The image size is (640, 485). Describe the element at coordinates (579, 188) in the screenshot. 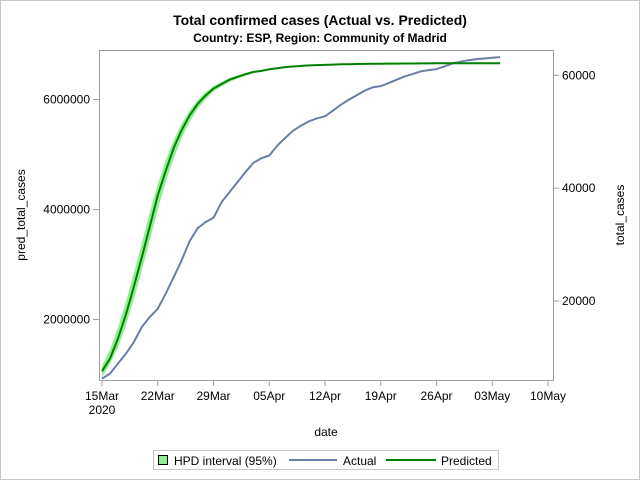

I see `y-right-tick-label: 40000` at that location.